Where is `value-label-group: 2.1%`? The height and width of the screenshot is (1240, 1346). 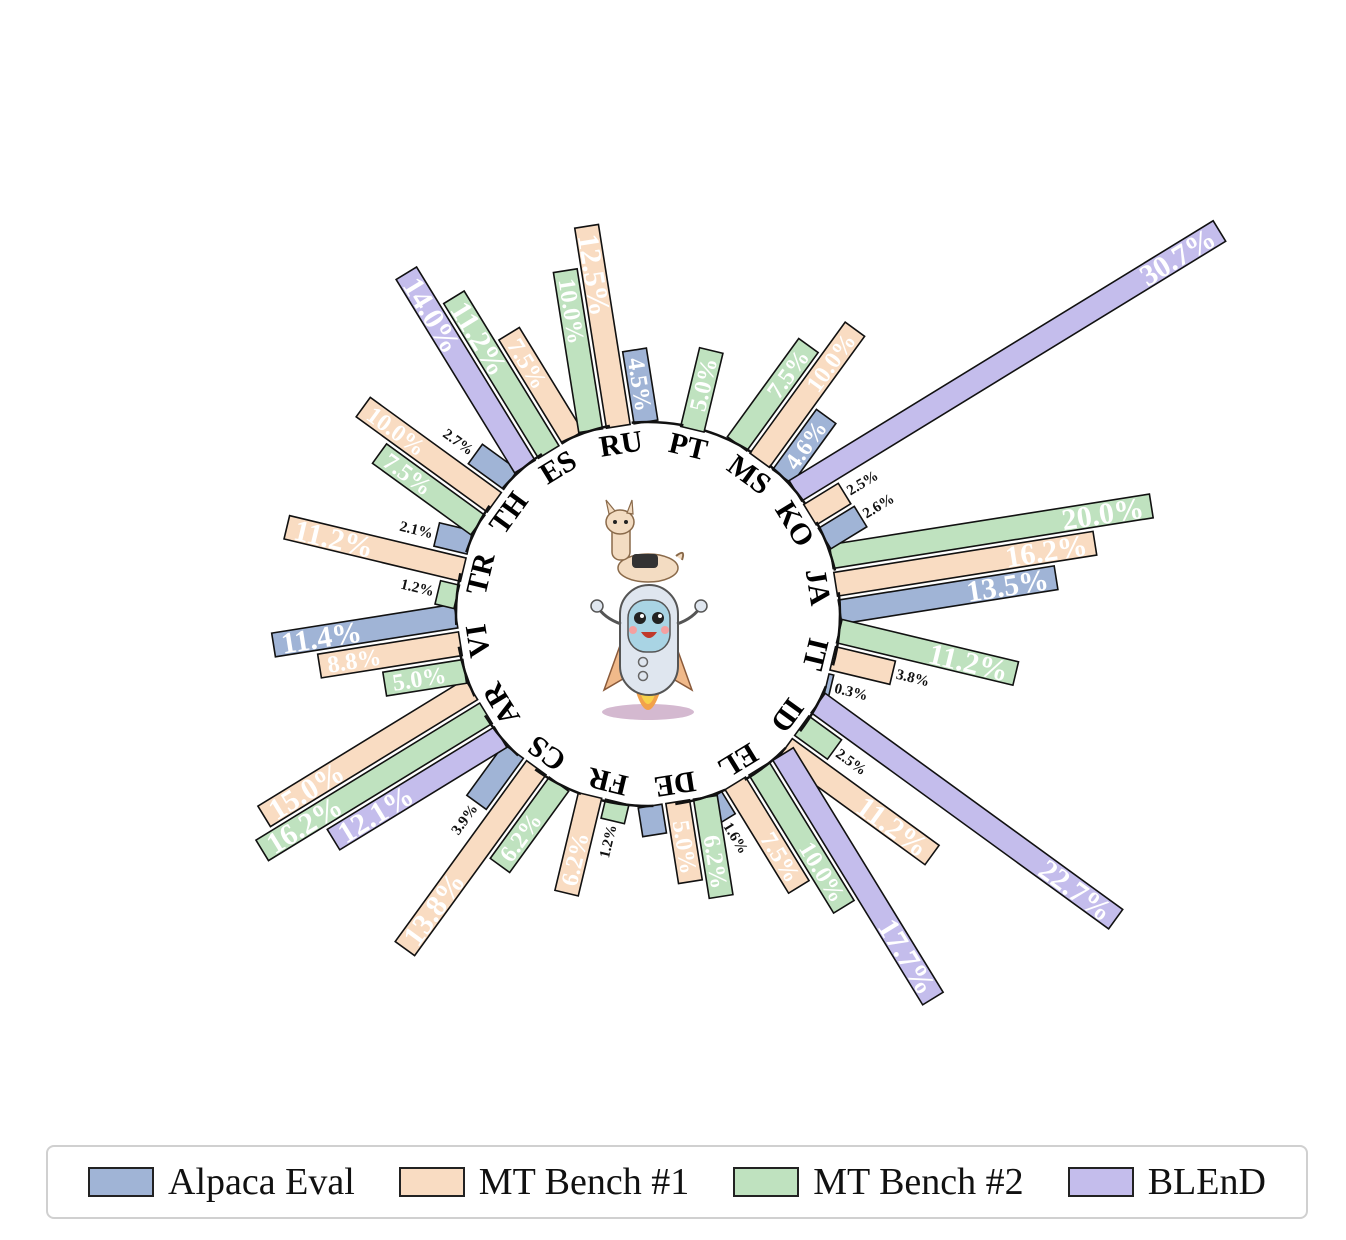 value-label-group: 2.1% is located at coordinates (416, 530).